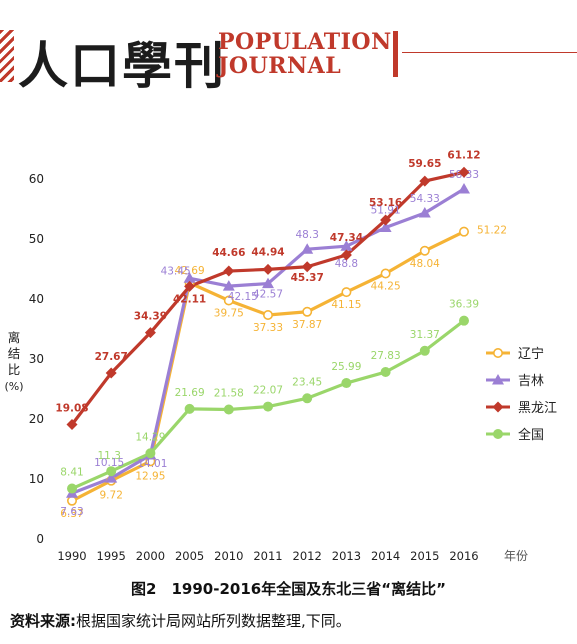  I want to click on data-label-全国: 21.58, so click(229, 394).